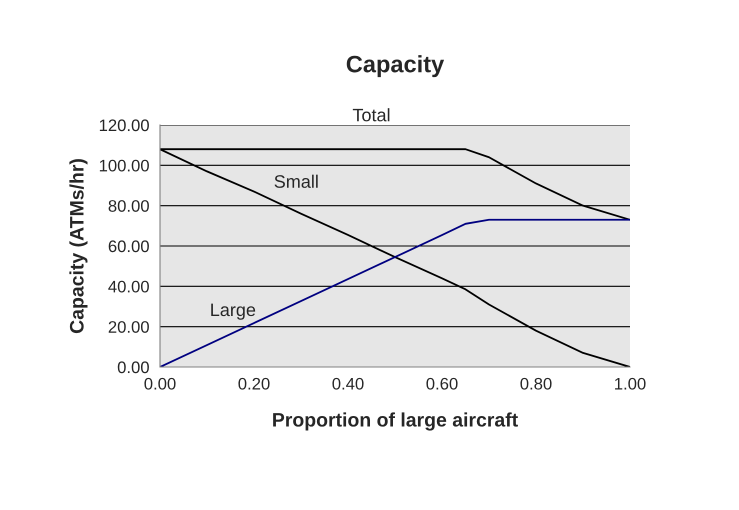 The height and width of the screenshot is (510, 739). What do you see at coordinates (395, 421) in the screenshot?
I see `x-axis-title: Proportion of large aircraft` at bounding box center [395, 421].